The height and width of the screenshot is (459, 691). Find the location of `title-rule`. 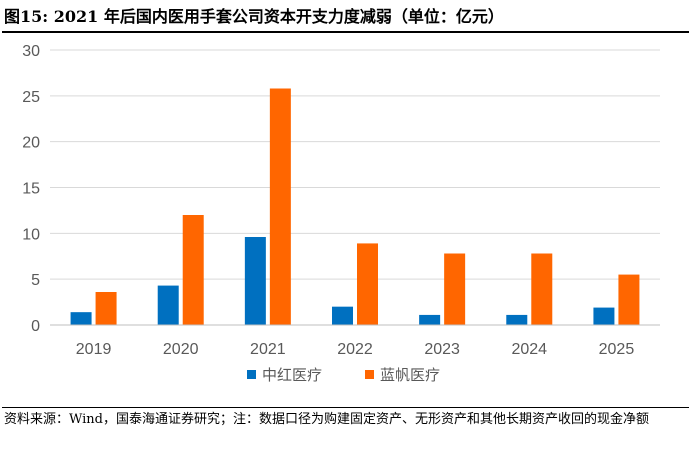

title-rule is located at coordinates (345, 32).